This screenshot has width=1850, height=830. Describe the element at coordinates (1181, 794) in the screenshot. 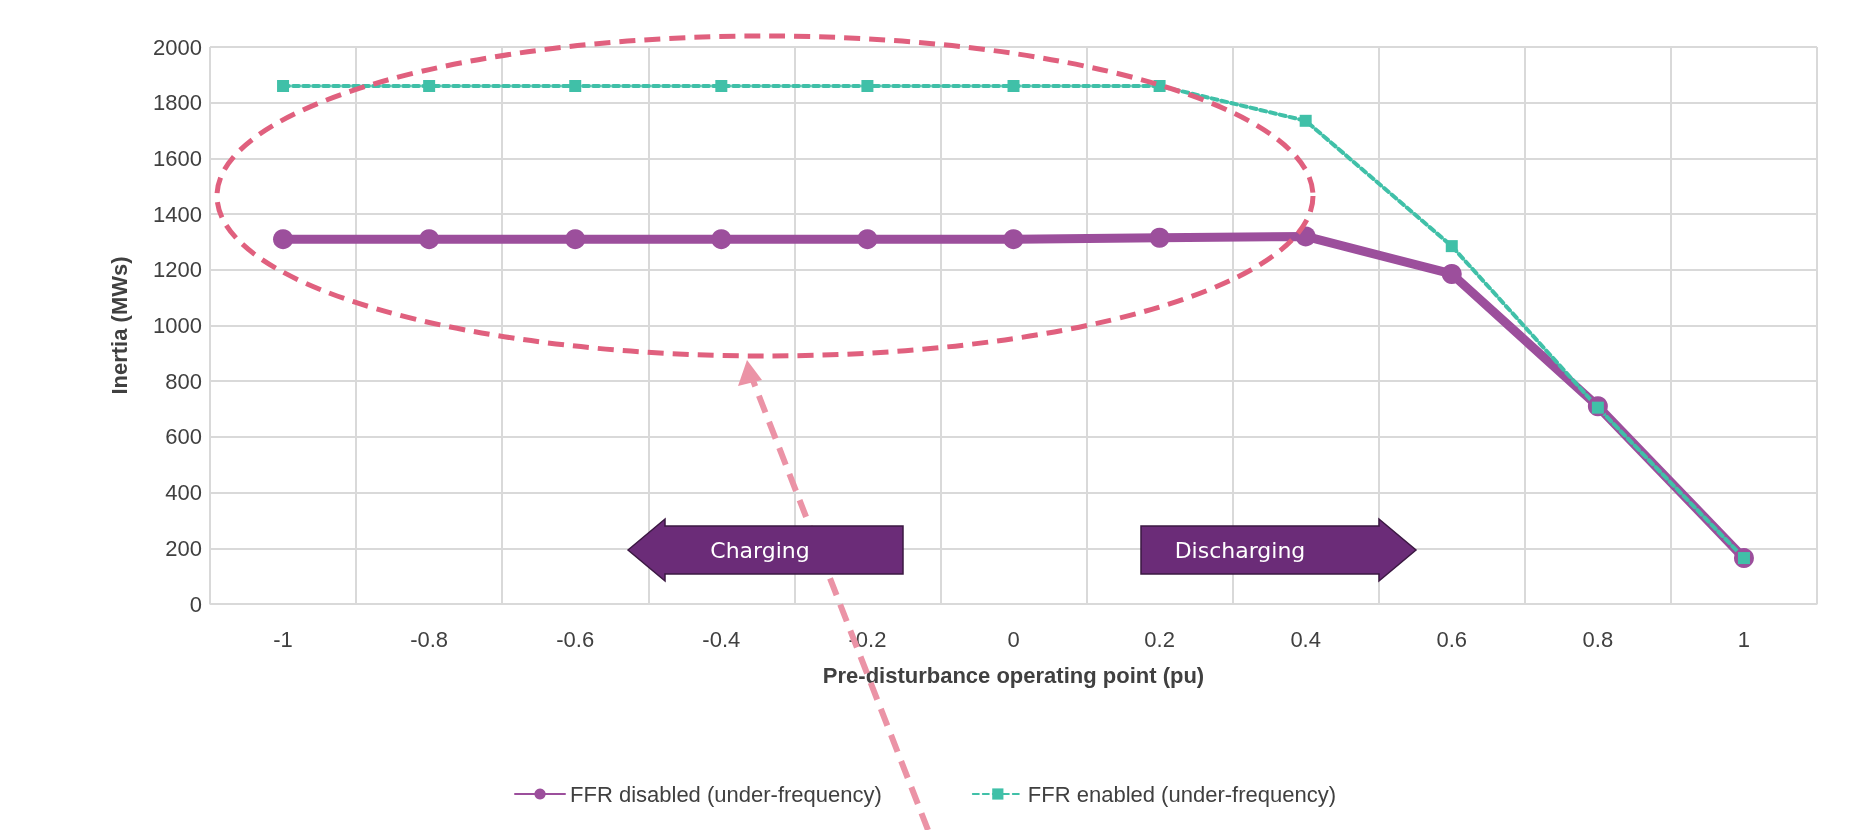

I see `legend-label: FFR enabled (under-frequency)` at that location.